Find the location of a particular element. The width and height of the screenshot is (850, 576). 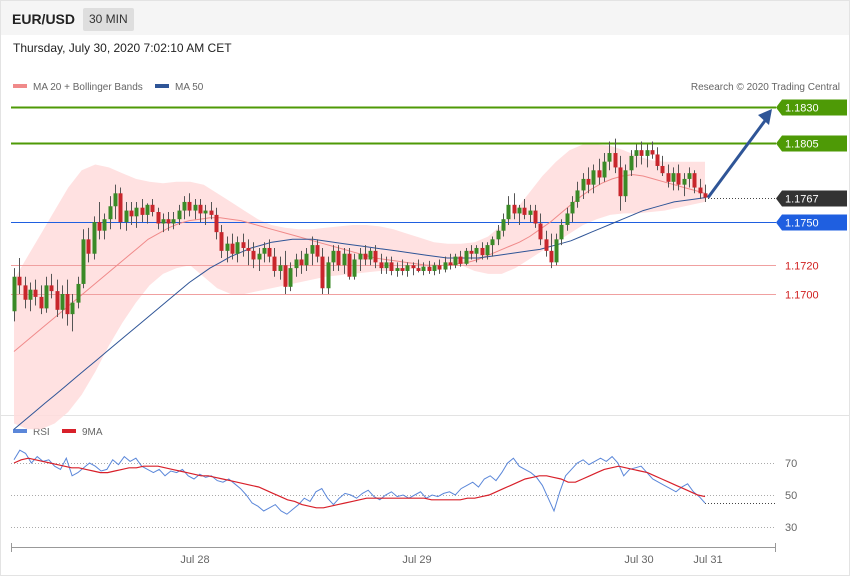

legend-rsi-swatch is located at coordinates (20, 431).